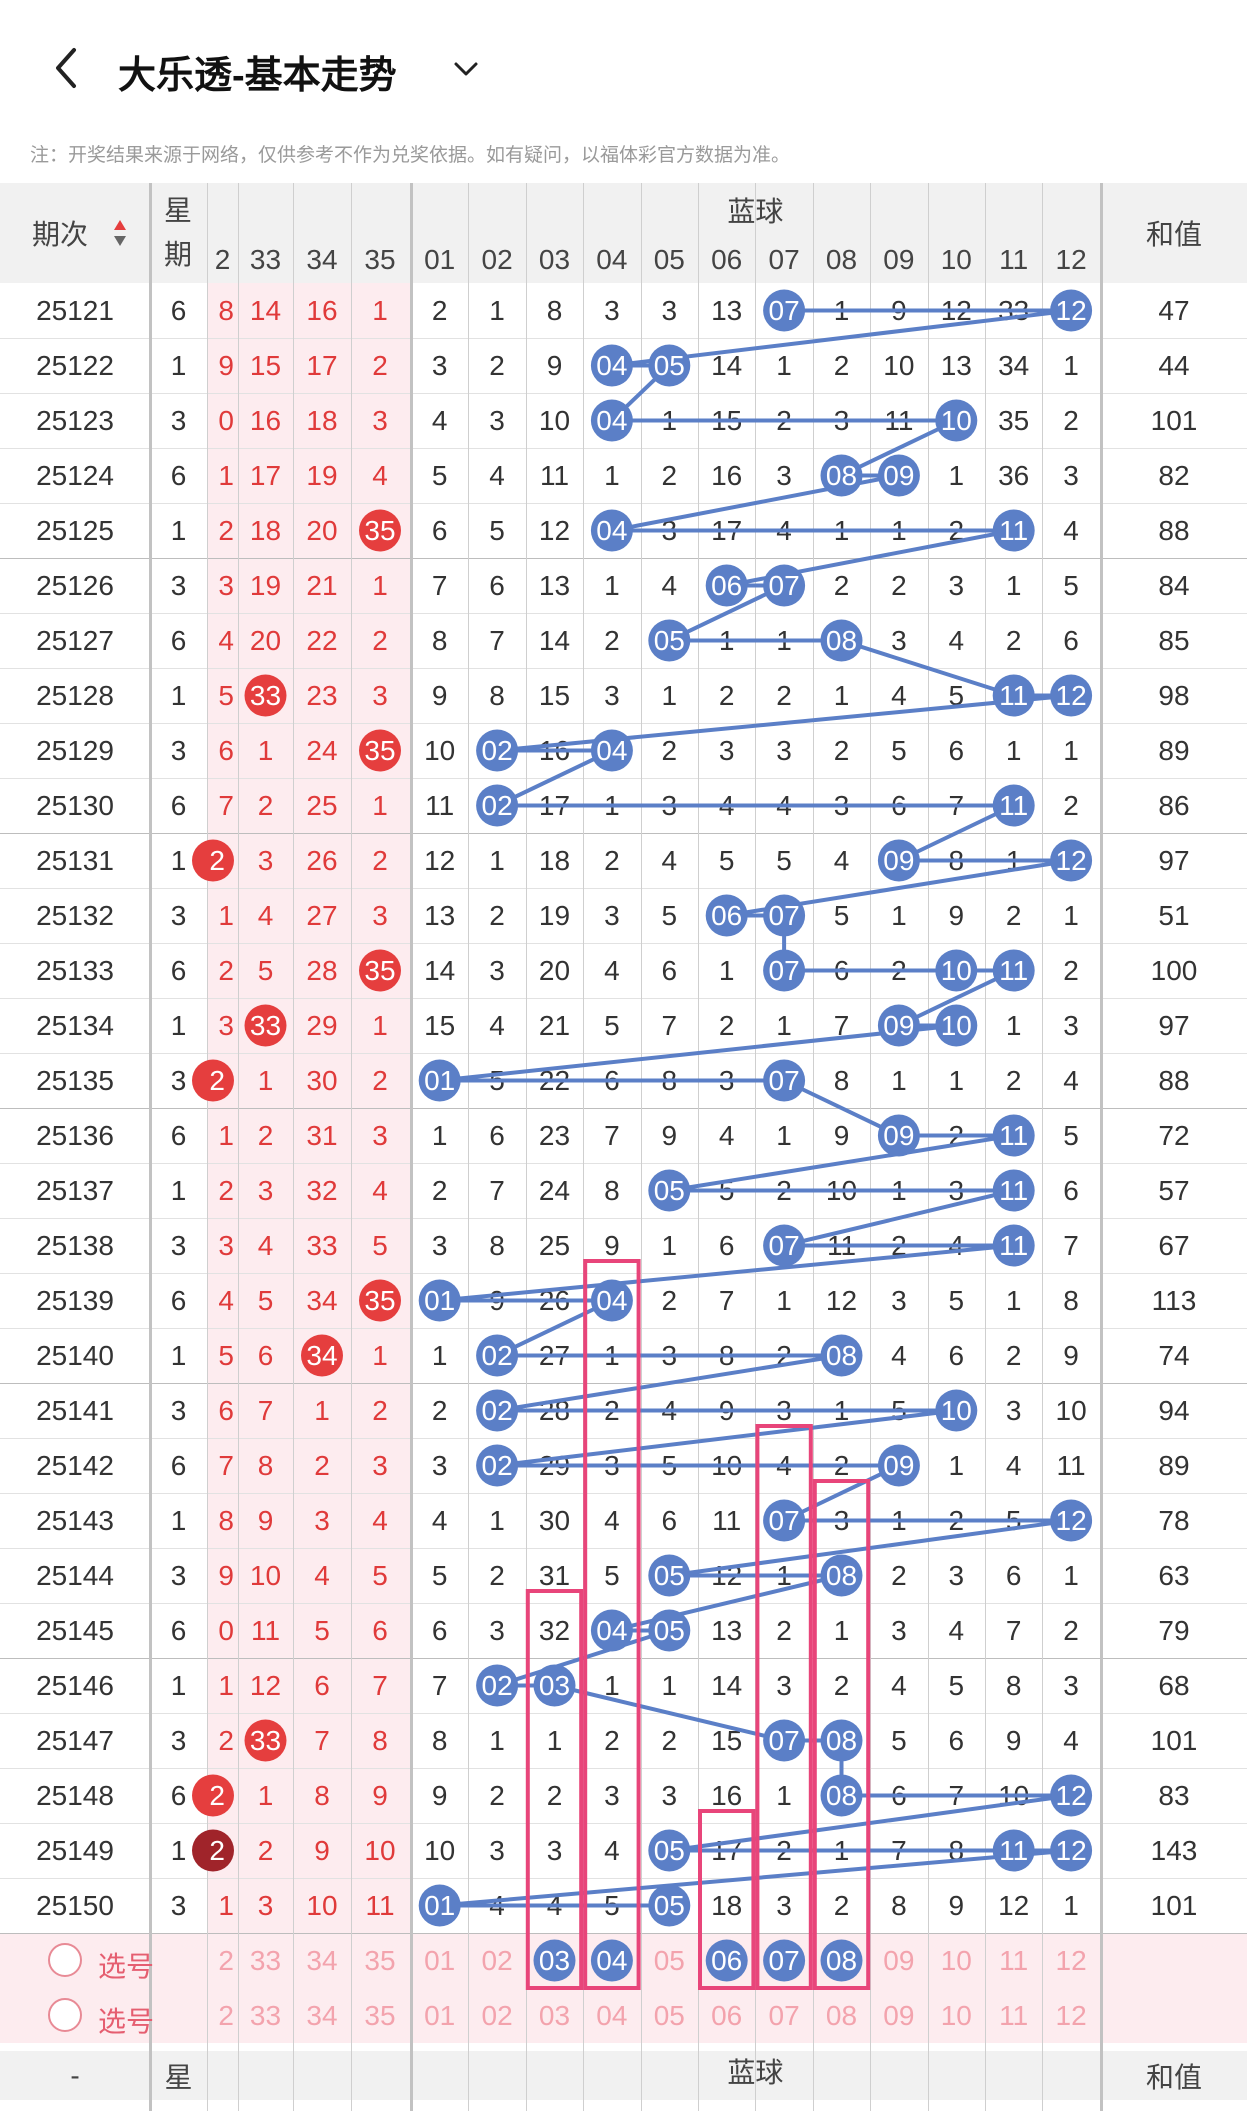 This screenshot has width=1247, height=2111. Describe the element at coordinates (75, 1905) in the screenshot. I see `issue-cell: 25150` at that location.